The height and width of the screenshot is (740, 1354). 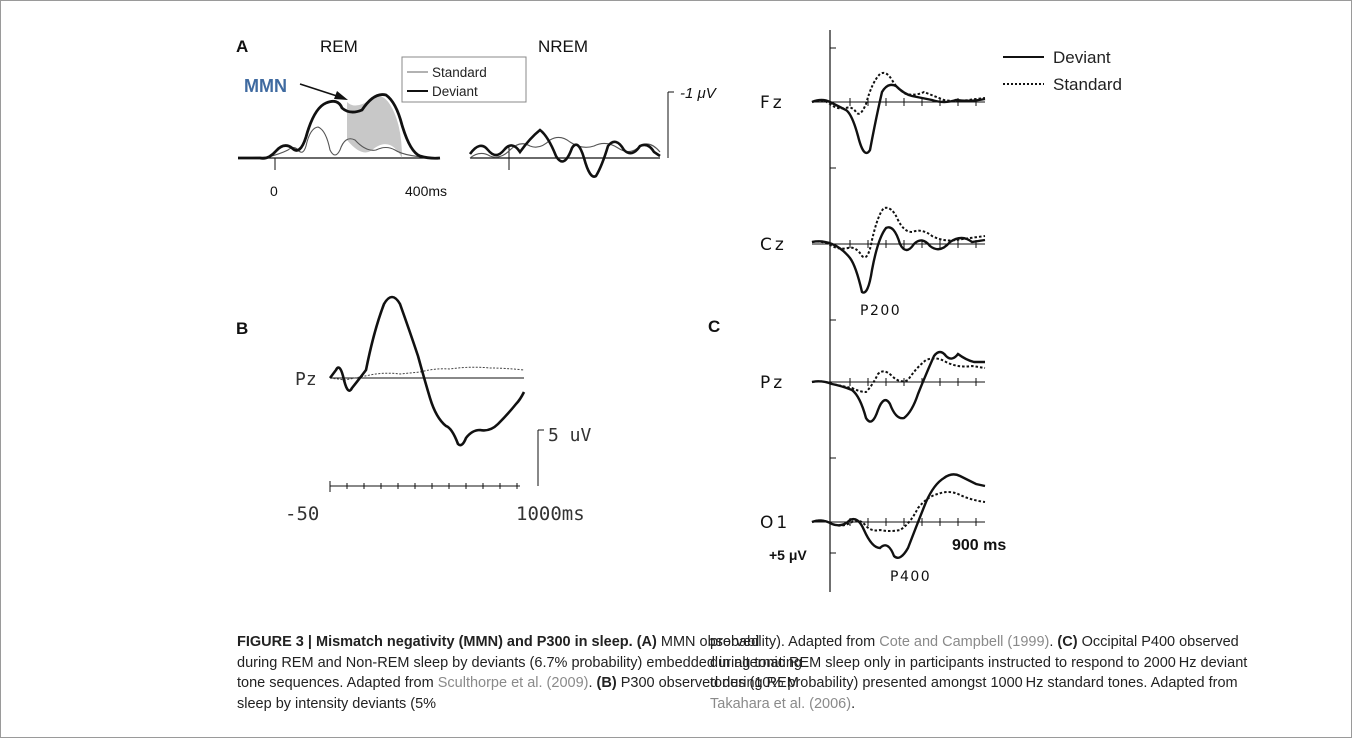 What do you see at coordinates (339, 46) in the screenshot?
I see `rem-title: REM` at bounding box center [339, 46].